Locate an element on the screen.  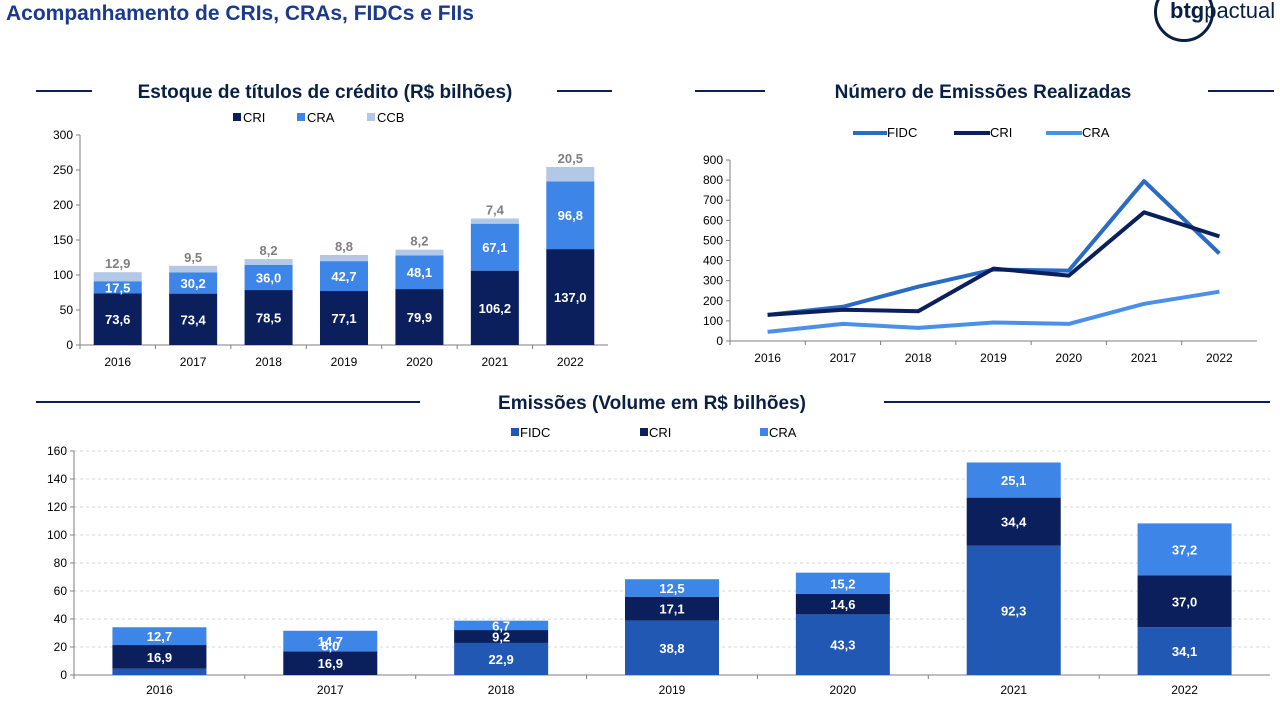
data-label-cra: 15,2 is located at coordinates (842, 583).